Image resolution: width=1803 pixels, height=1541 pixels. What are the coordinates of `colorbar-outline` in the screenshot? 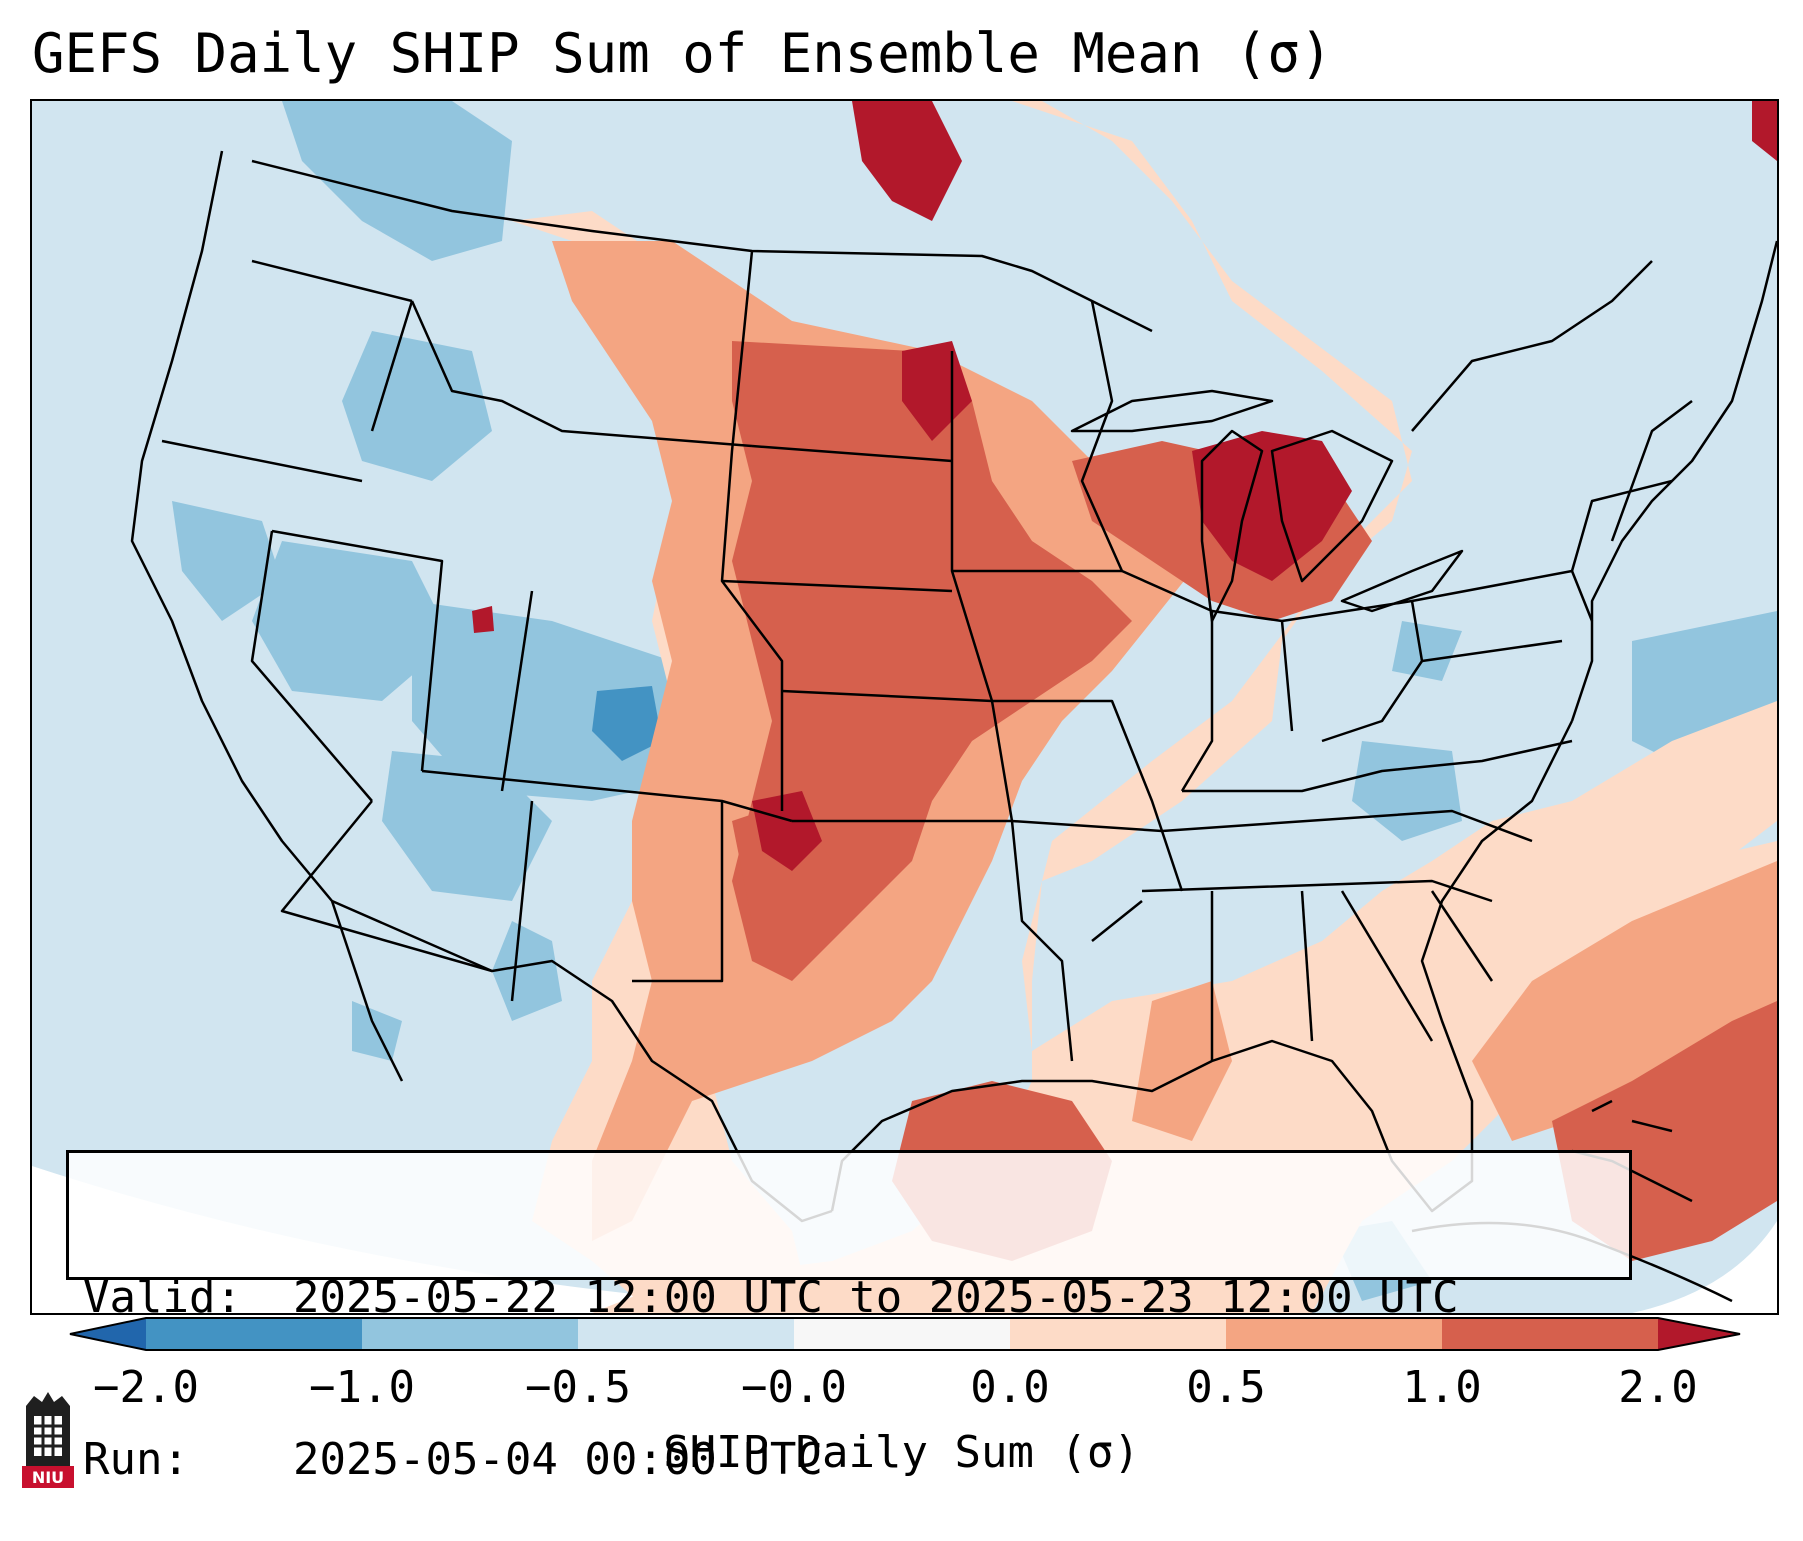 It's located at (905, 1334).